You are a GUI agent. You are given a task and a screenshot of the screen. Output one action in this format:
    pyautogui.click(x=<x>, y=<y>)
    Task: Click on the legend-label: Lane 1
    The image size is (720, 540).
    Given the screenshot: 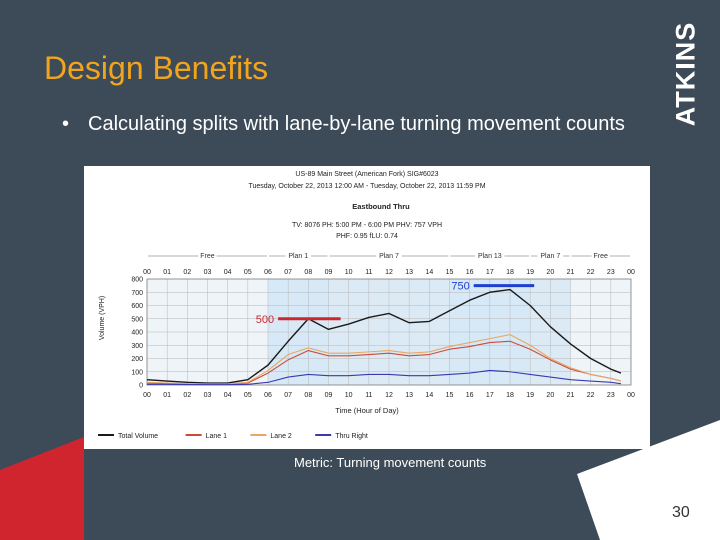 What is the action you would take?
    pyautogui.click(x=217, y=436)
    